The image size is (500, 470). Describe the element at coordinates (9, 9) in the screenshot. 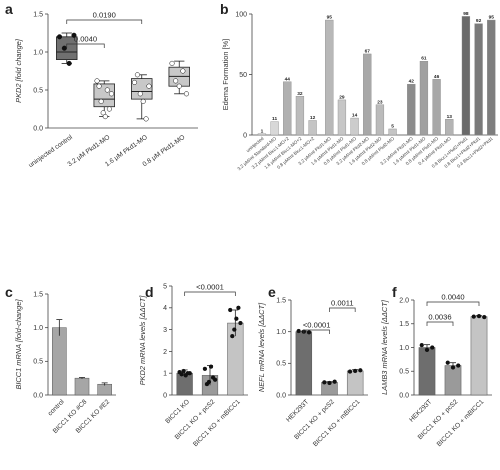

I see `panel-letter-a: a` at that location.